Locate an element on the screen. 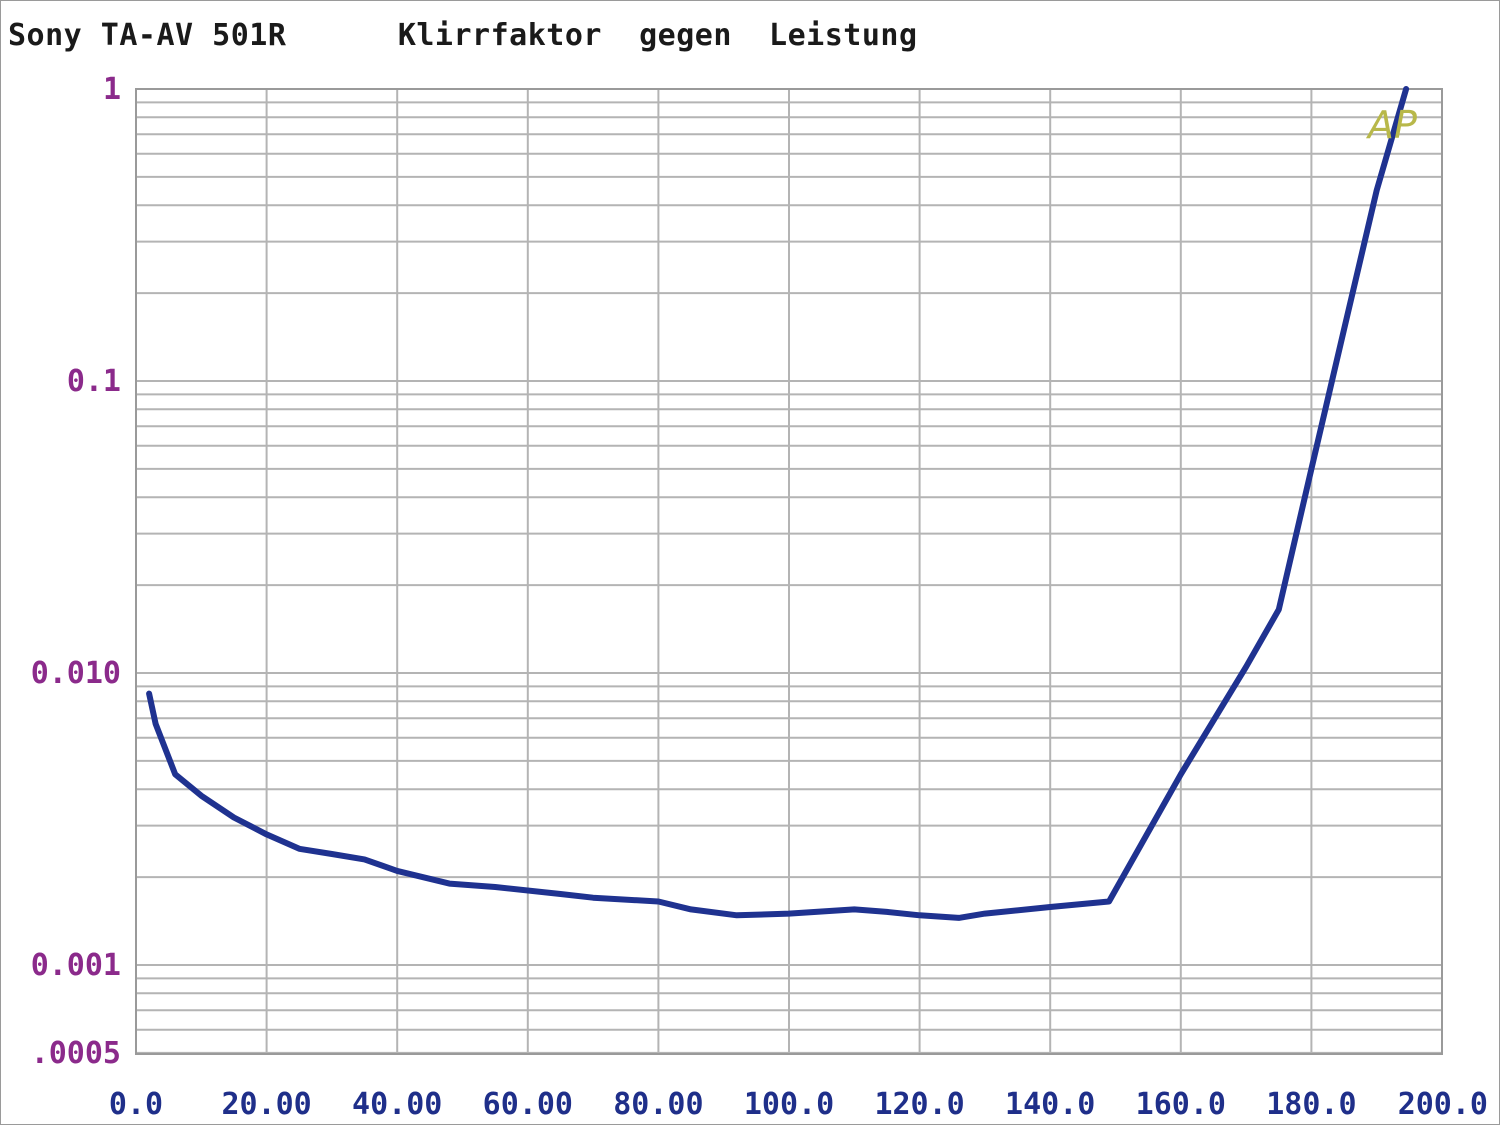 The width and height of the screenshot is (1500, 1125). x-tick-label: 200.0 is located at coordinates (1443, 1104).